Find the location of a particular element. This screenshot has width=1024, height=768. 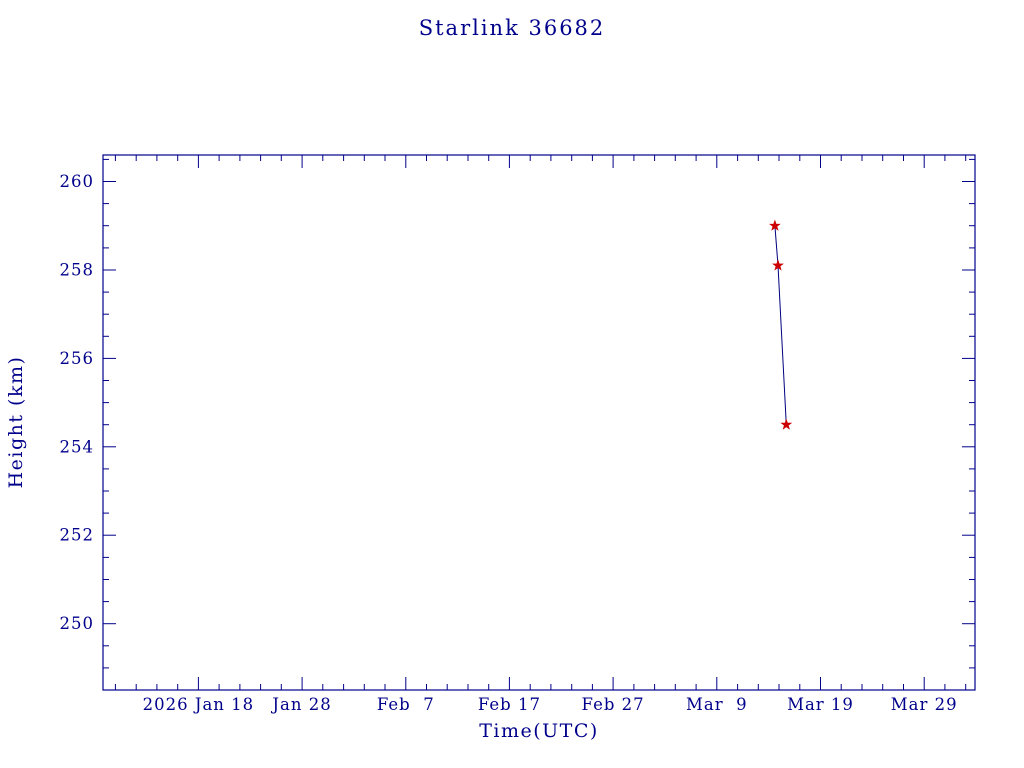

x-tick-label: Feb 7 is located at coordinates (406, 704).